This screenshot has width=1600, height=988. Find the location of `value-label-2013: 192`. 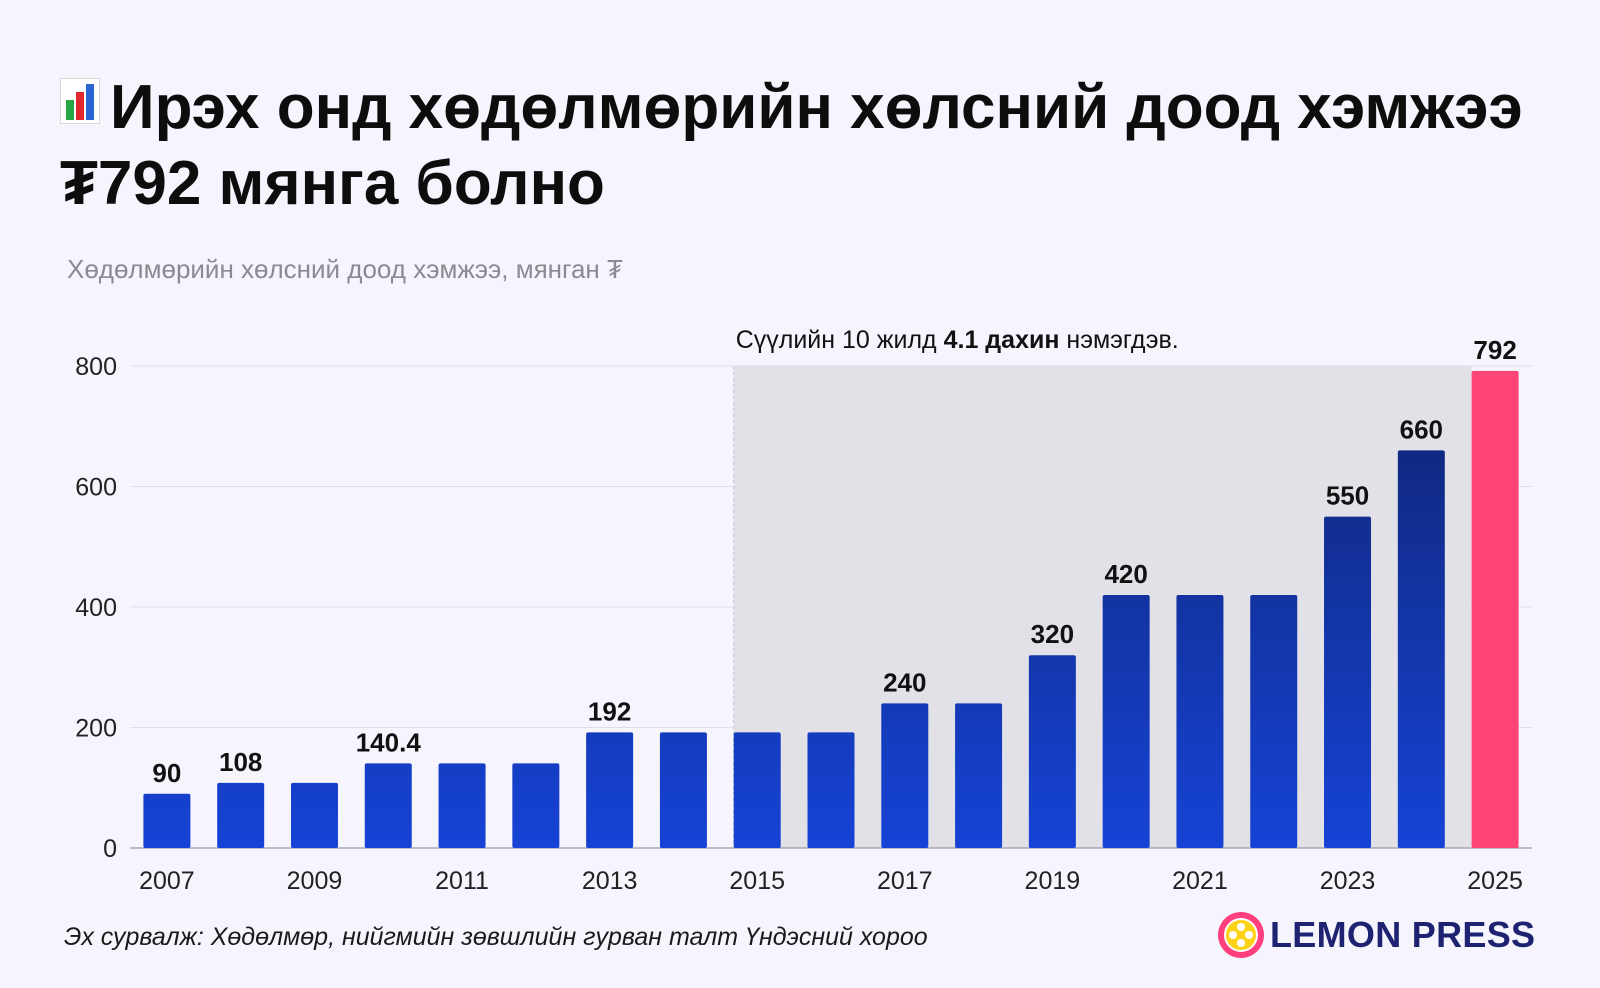

value-label-2013: 192 is located at coordinates (609, 711).